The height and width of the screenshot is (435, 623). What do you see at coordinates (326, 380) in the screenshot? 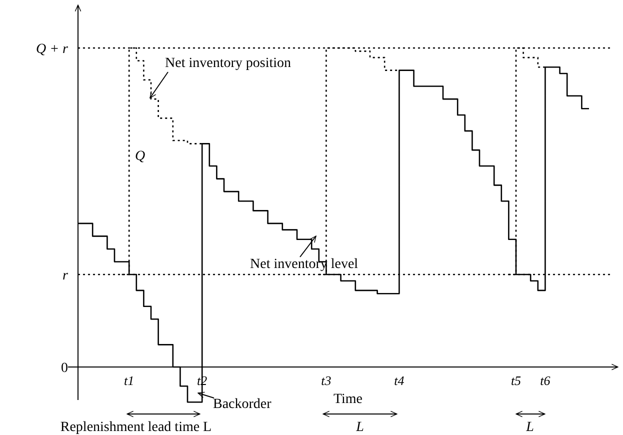
I see `x-tick-label: t3` at bounding box center [326, 380].